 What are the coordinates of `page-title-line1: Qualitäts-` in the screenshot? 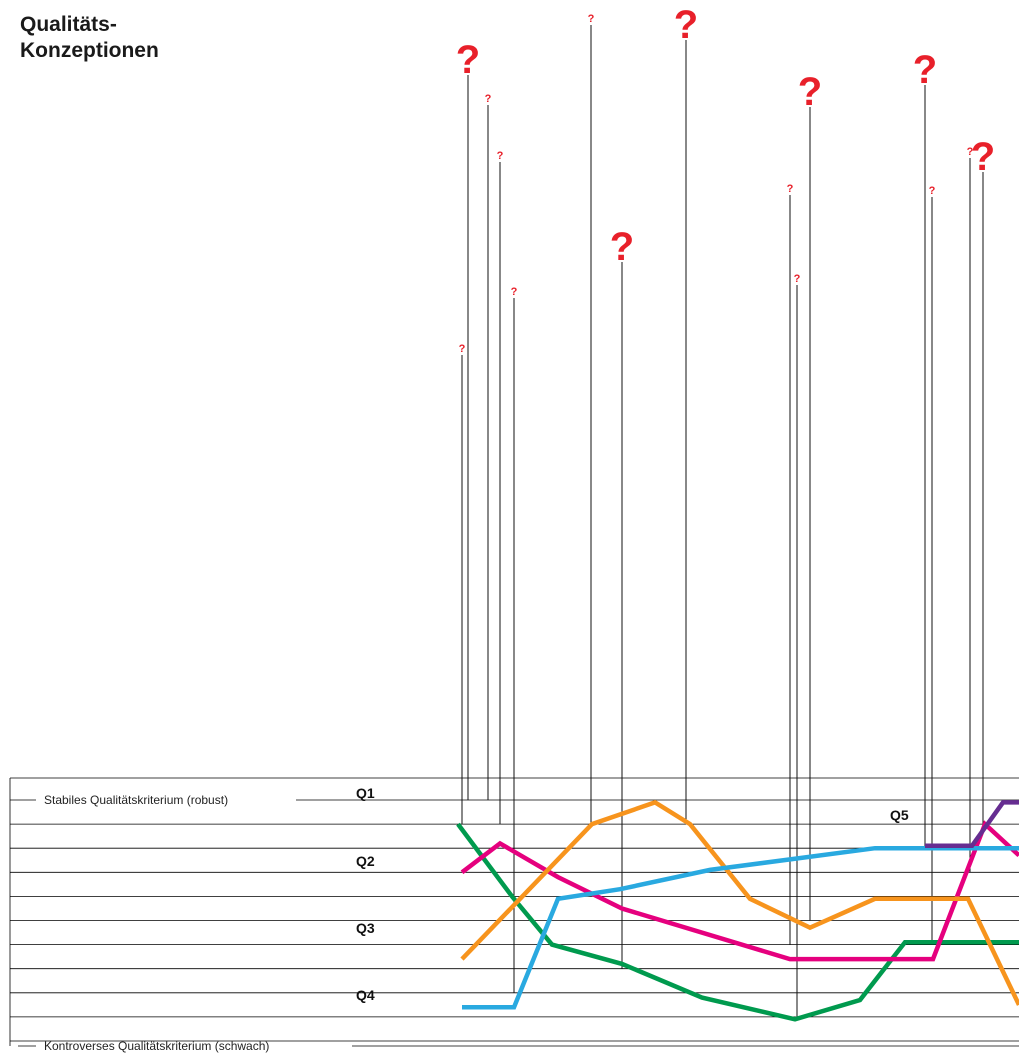 It's located at (68, 24).